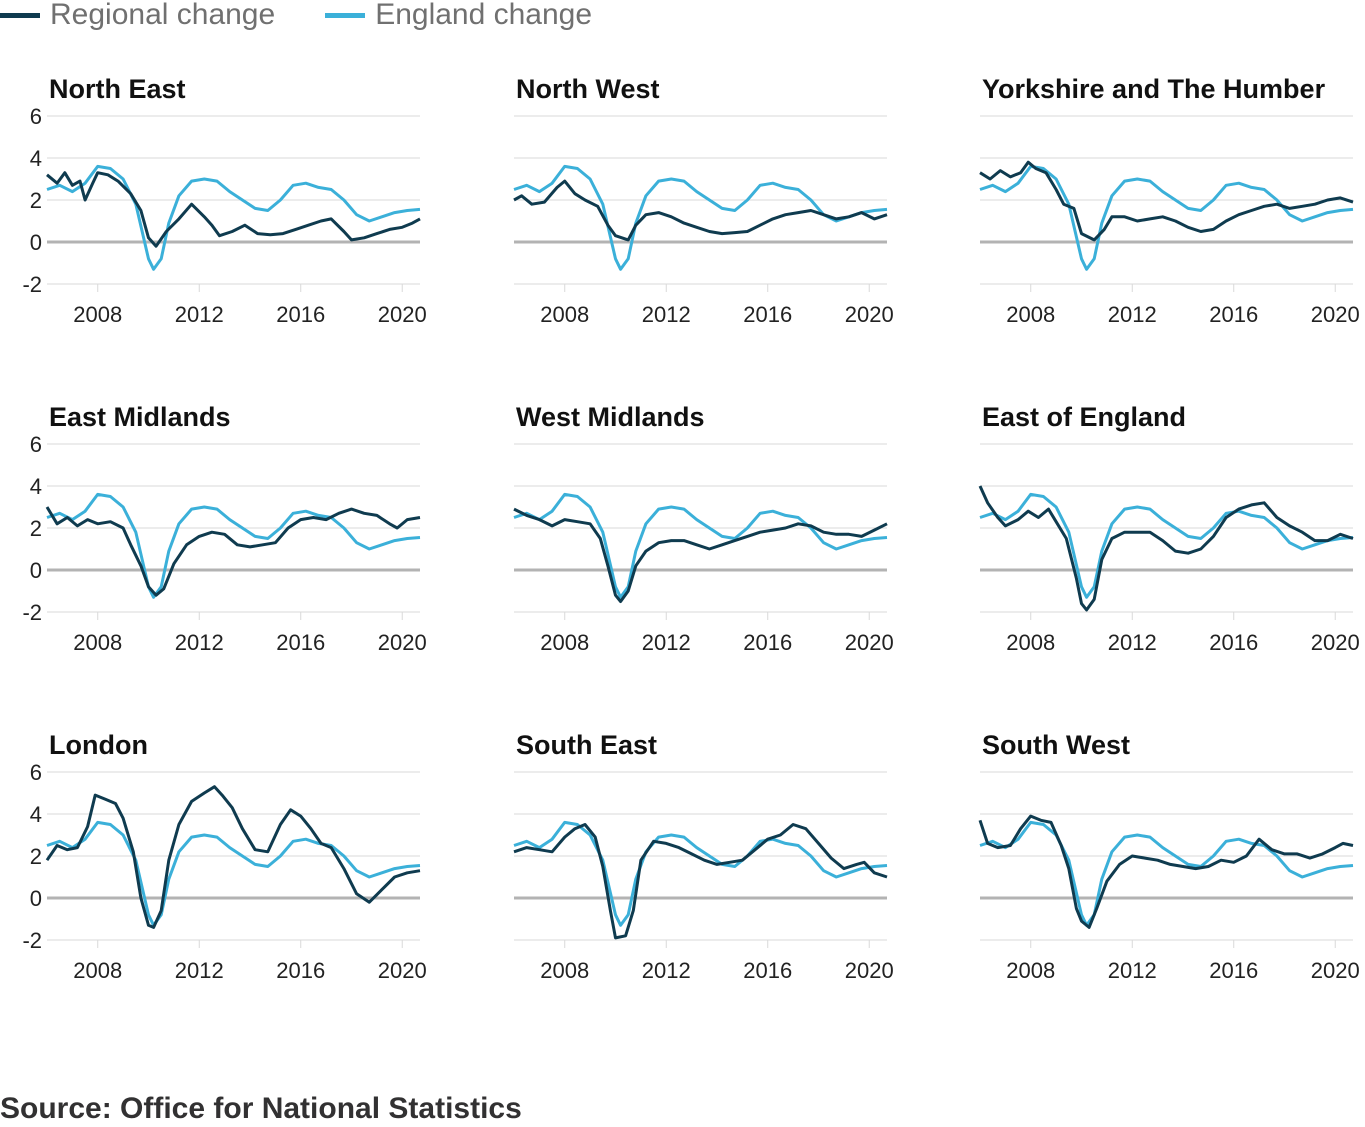 Image resolution: width=1365 pixels, height=1127 pixels. I want to click on panel-east-of-england: East of England 2008 2012 2016 2020, so click(1169, 528).